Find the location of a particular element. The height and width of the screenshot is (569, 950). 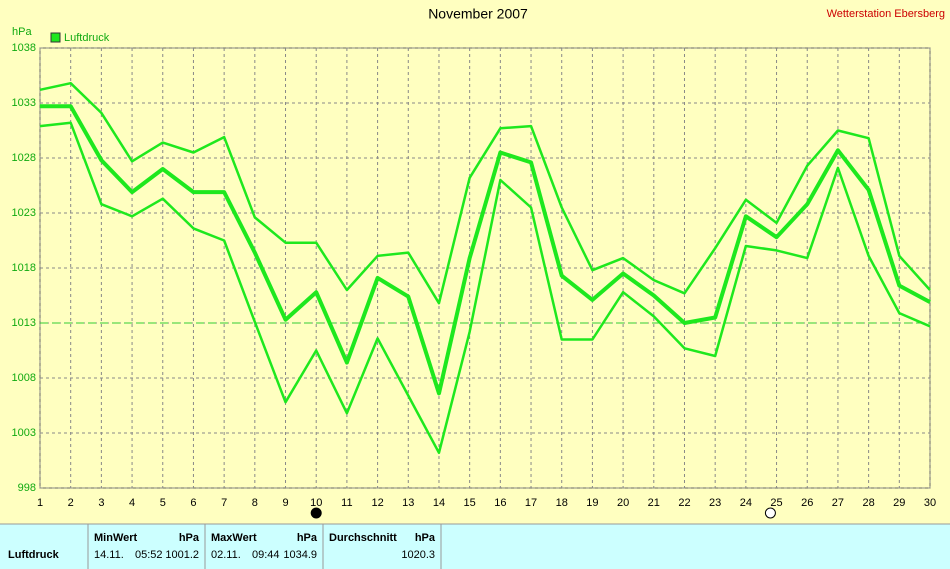

x-tick-label: 2 is located at coordinates (71, 503).